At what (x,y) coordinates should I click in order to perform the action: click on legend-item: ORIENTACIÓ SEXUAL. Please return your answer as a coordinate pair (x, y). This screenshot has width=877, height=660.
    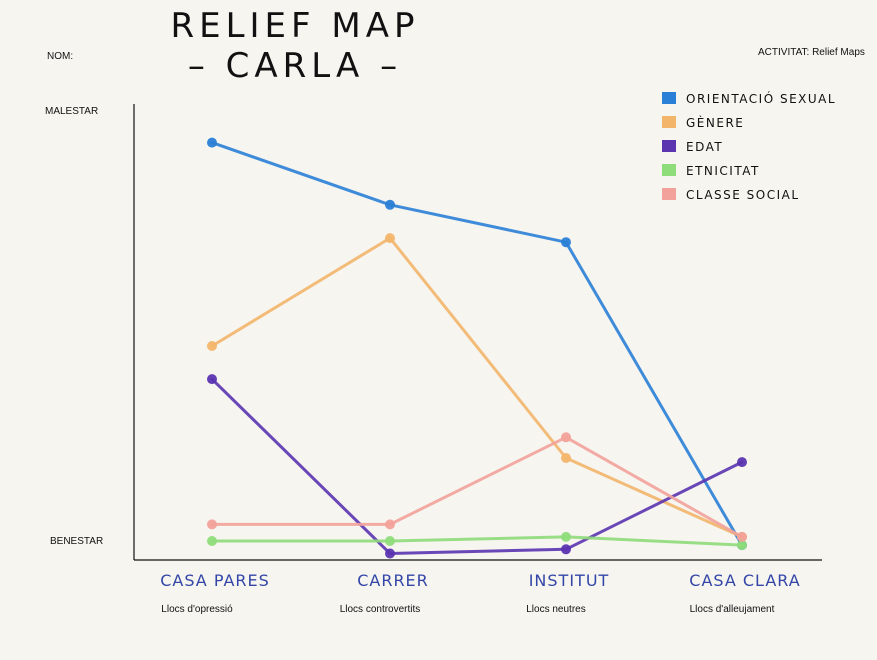
    Looking at the image, I should click on (749, 98).